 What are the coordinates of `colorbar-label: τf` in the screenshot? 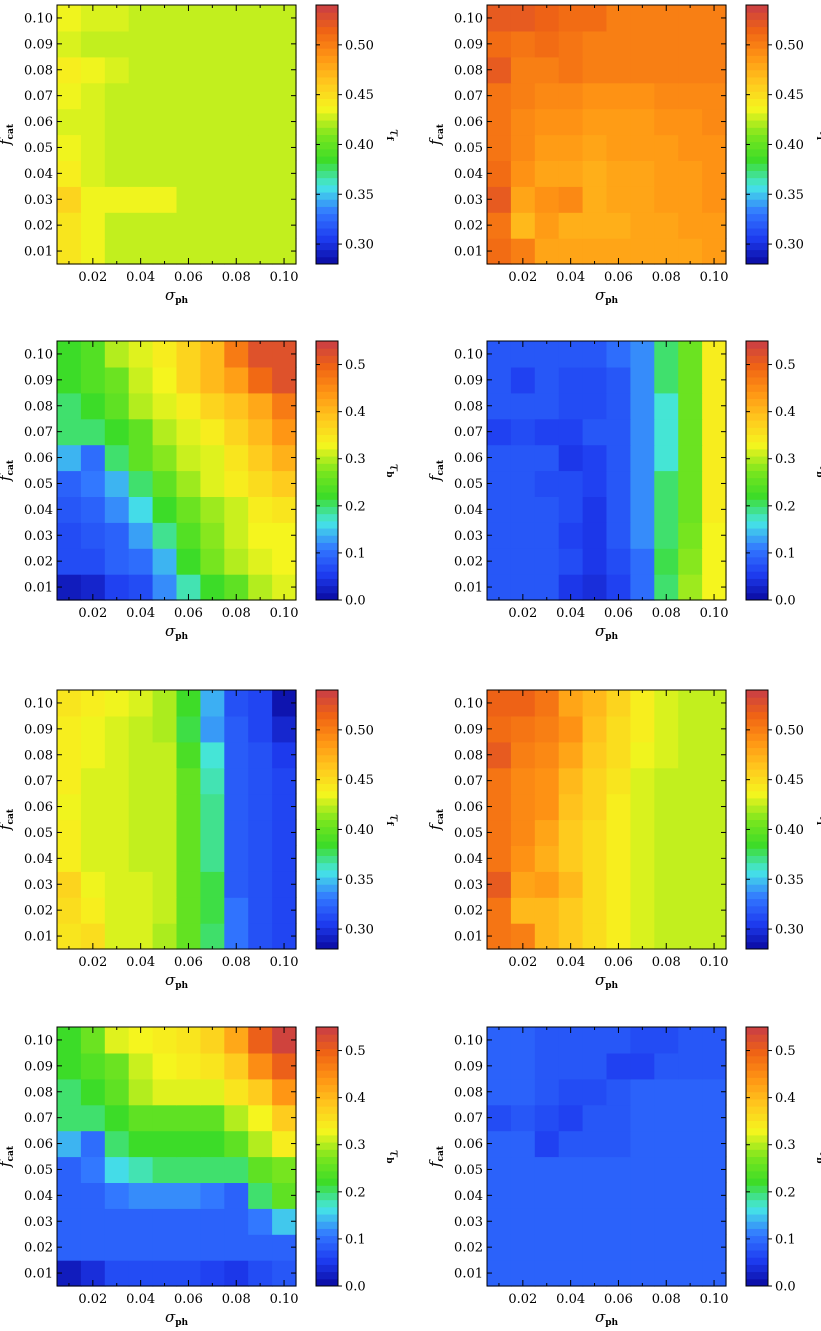 It's located at (817, 135).